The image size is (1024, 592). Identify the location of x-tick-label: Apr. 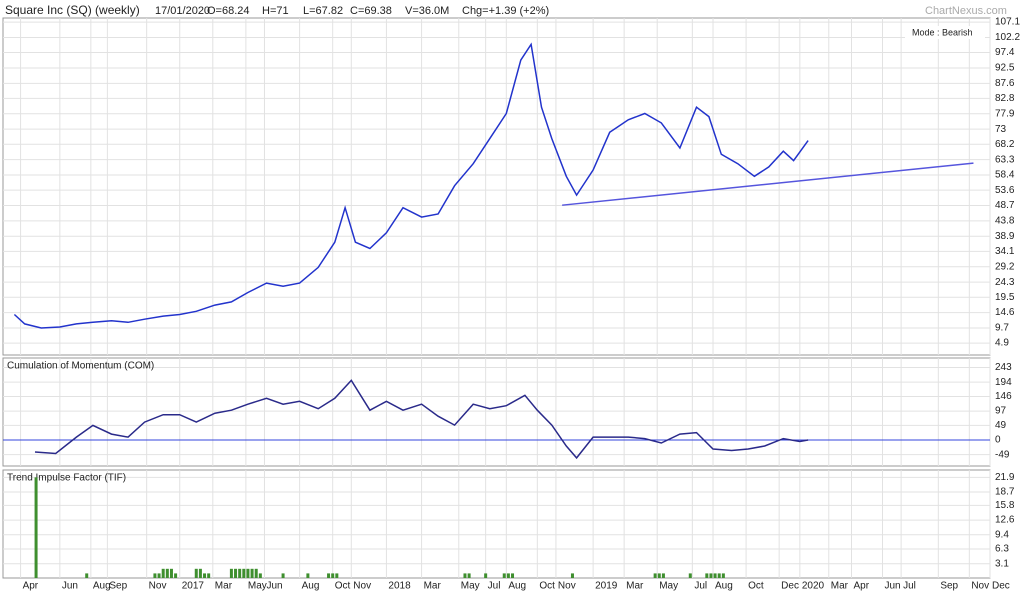
(31, 586).